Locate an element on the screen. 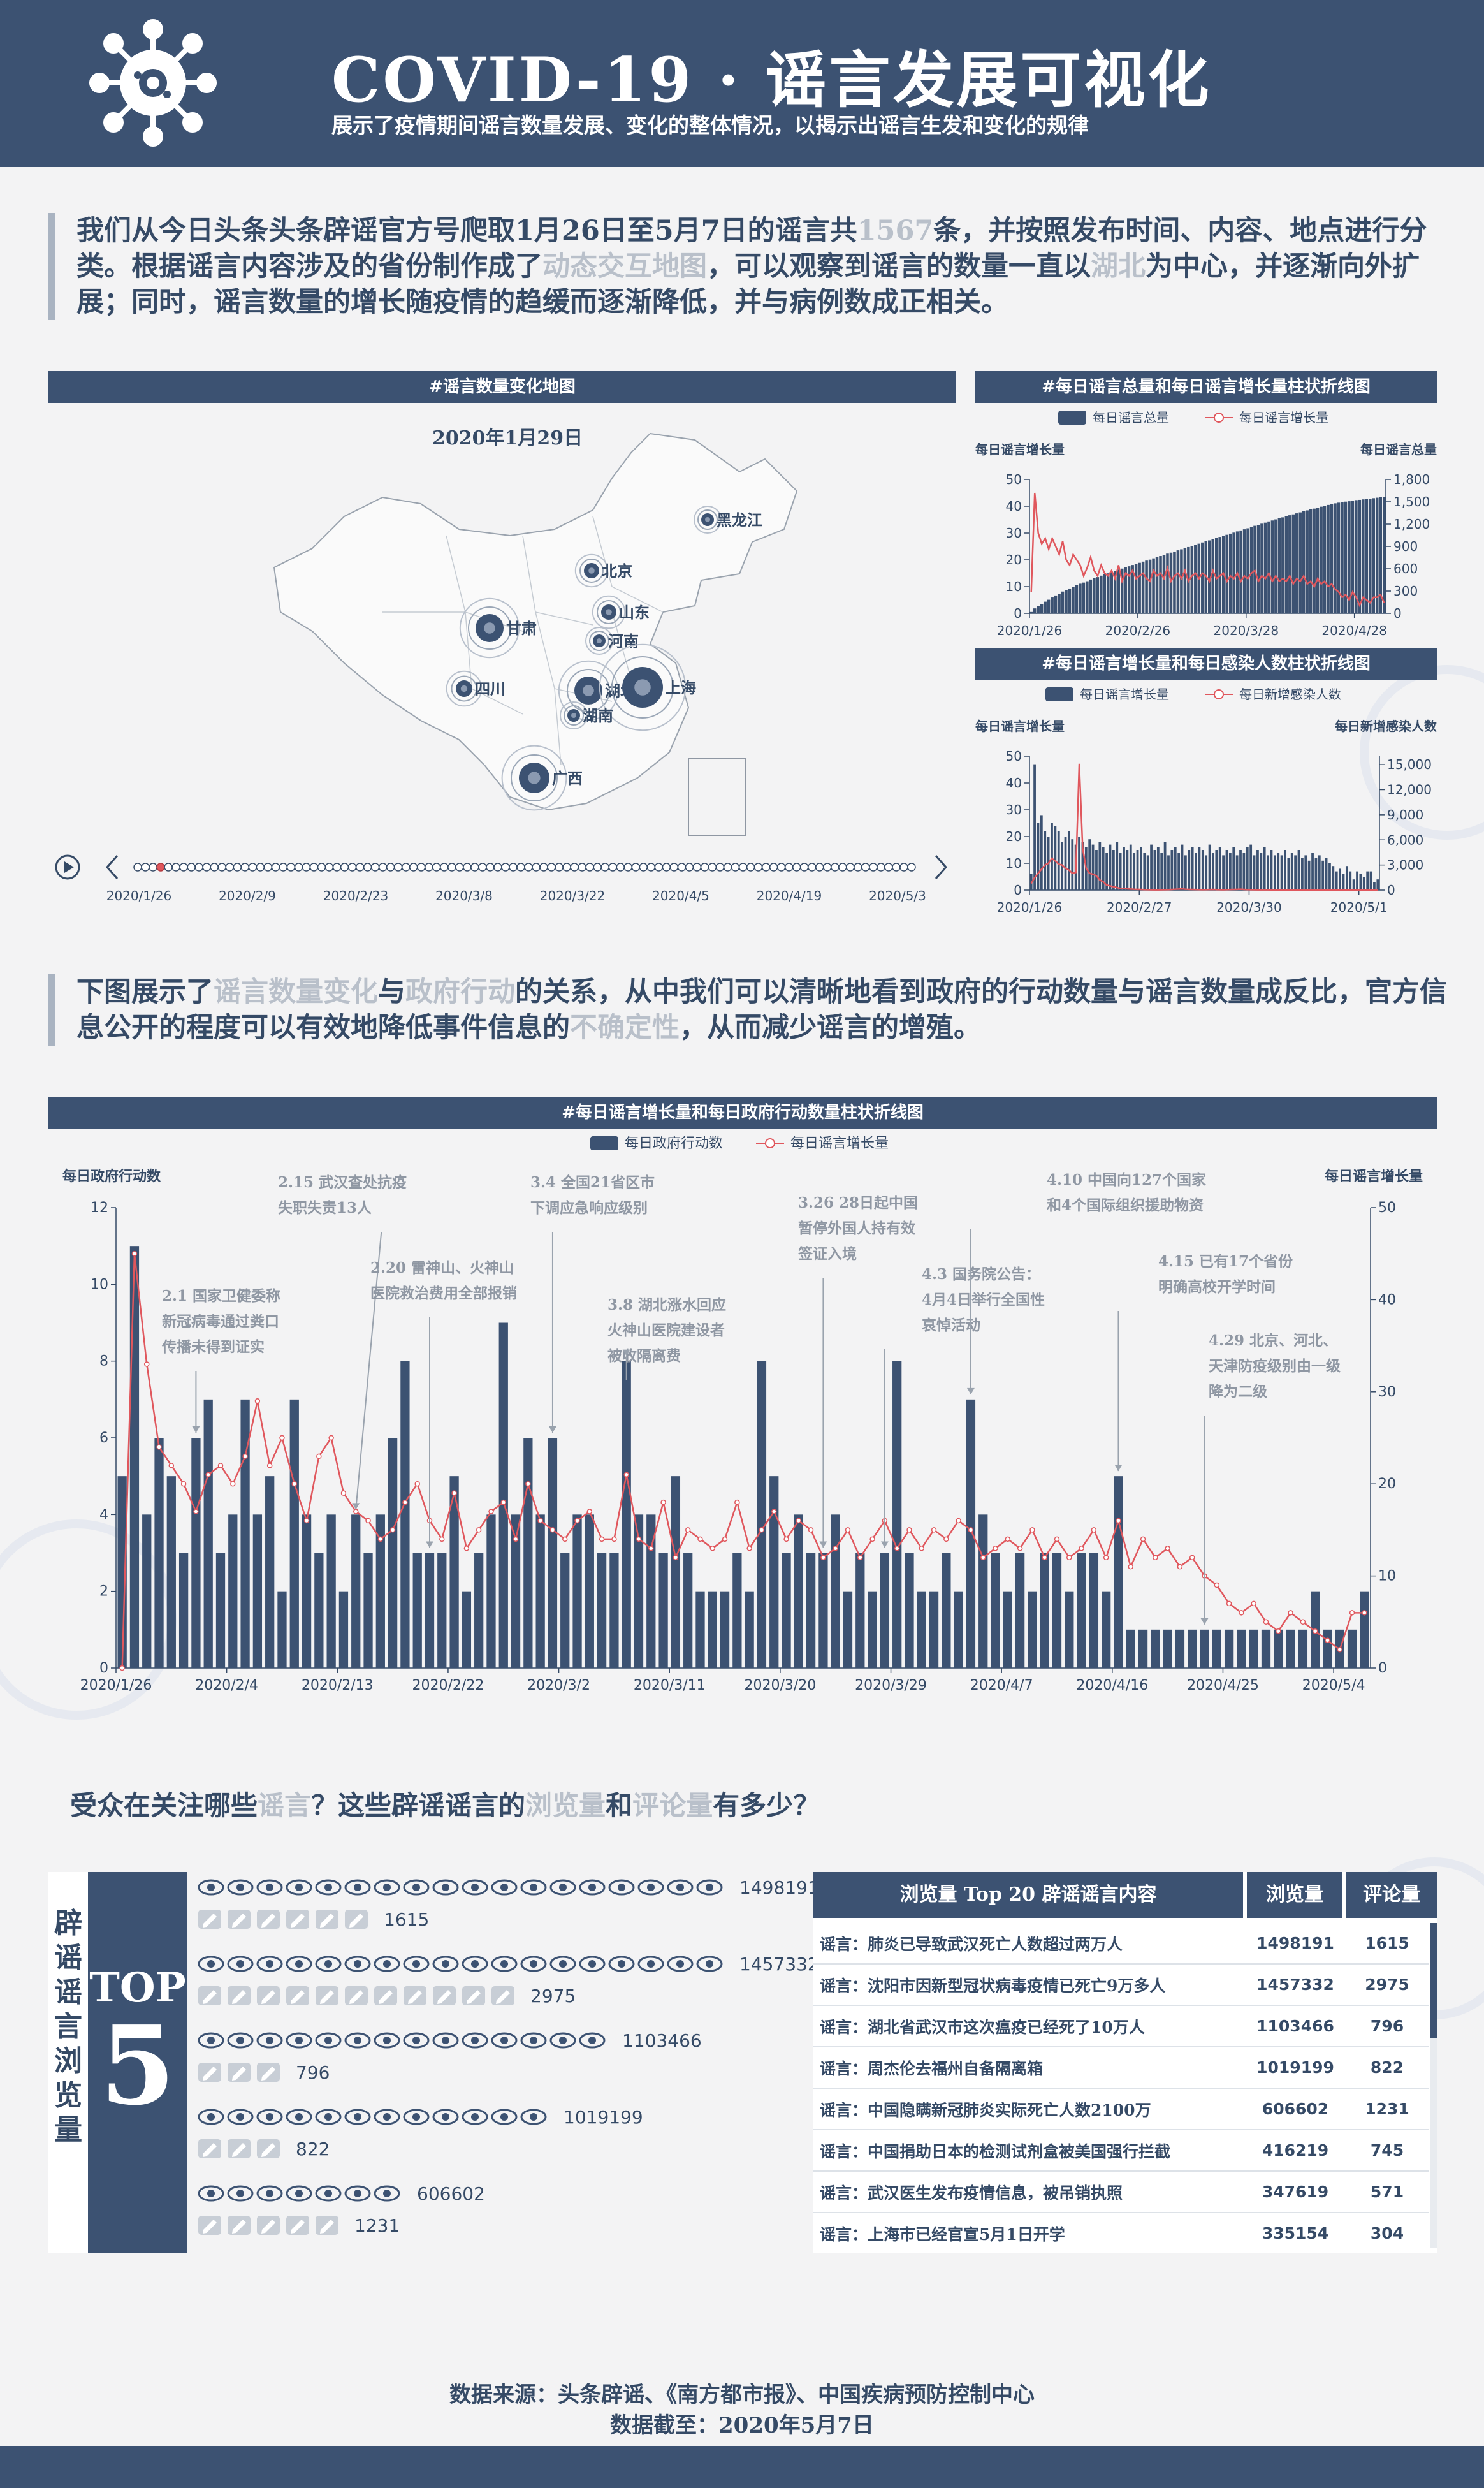 The width and height of the screenshot is (1484, 2488). map-bubble-9: 广西 is located at coordinates (542, 778).